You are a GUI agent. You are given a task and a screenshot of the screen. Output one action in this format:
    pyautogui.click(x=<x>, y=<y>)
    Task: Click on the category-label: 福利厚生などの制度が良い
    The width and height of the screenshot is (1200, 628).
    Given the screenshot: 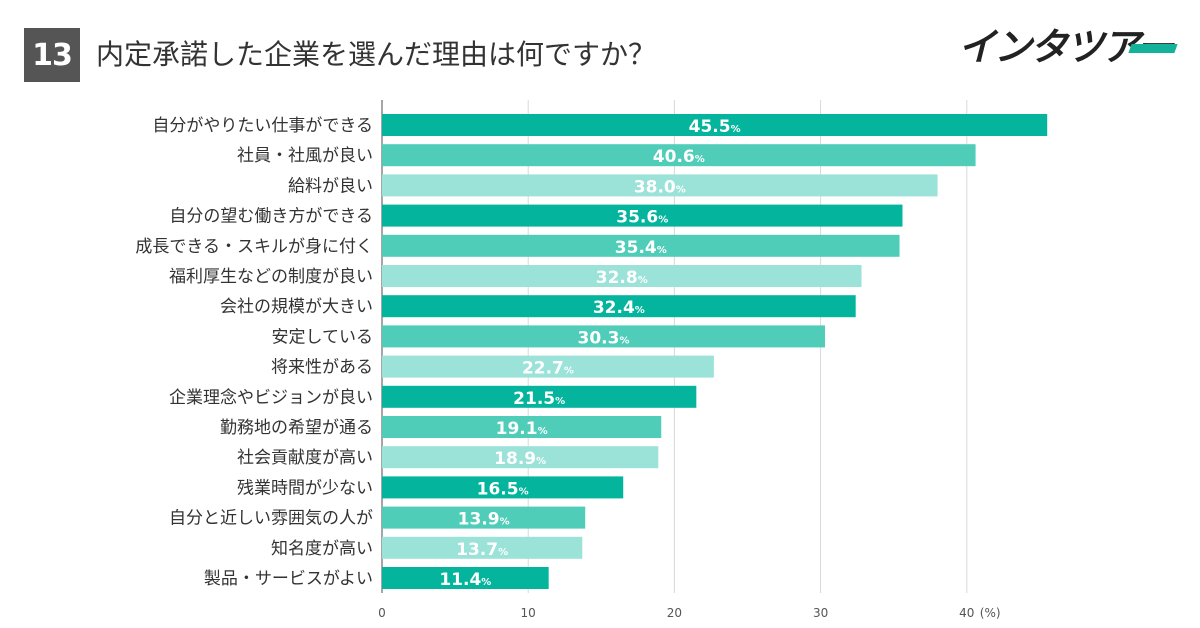 What is the action you would take?
    pyautogui.click(x=271, y=277)
    